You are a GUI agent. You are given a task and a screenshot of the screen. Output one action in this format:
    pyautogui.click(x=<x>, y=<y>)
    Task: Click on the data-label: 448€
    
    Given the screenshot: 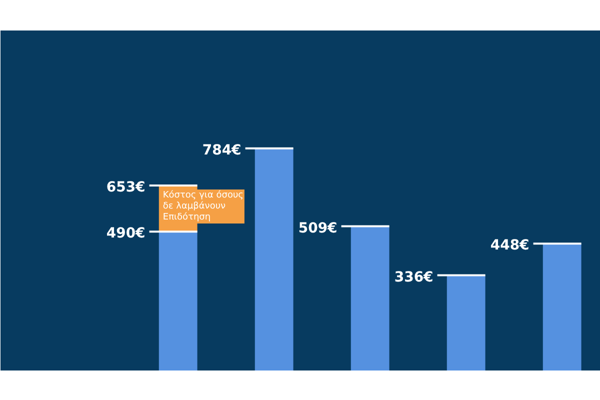 What is the action you would take?
    pyautogui.click(x=510, y=246)
    